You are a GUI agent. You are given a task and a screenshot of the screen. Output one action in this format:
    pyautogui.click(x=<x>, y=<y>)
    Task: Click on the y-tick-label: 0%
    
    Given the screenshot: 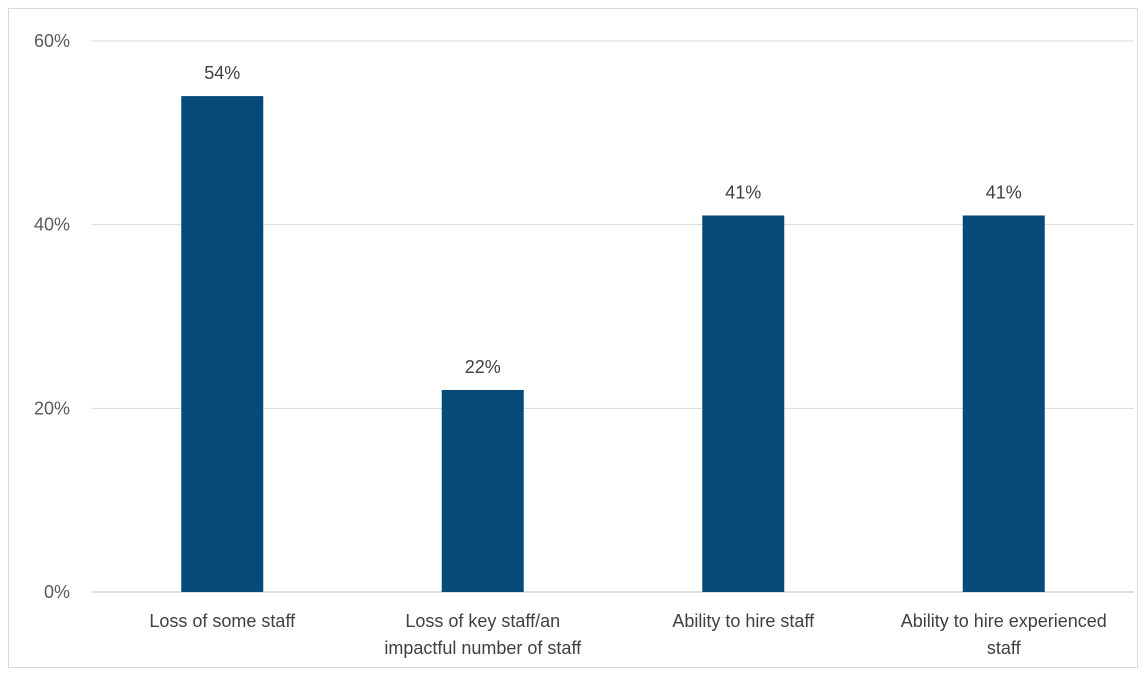 What is the action you would take?
    pyautogui.click(x=57, y=592)
    